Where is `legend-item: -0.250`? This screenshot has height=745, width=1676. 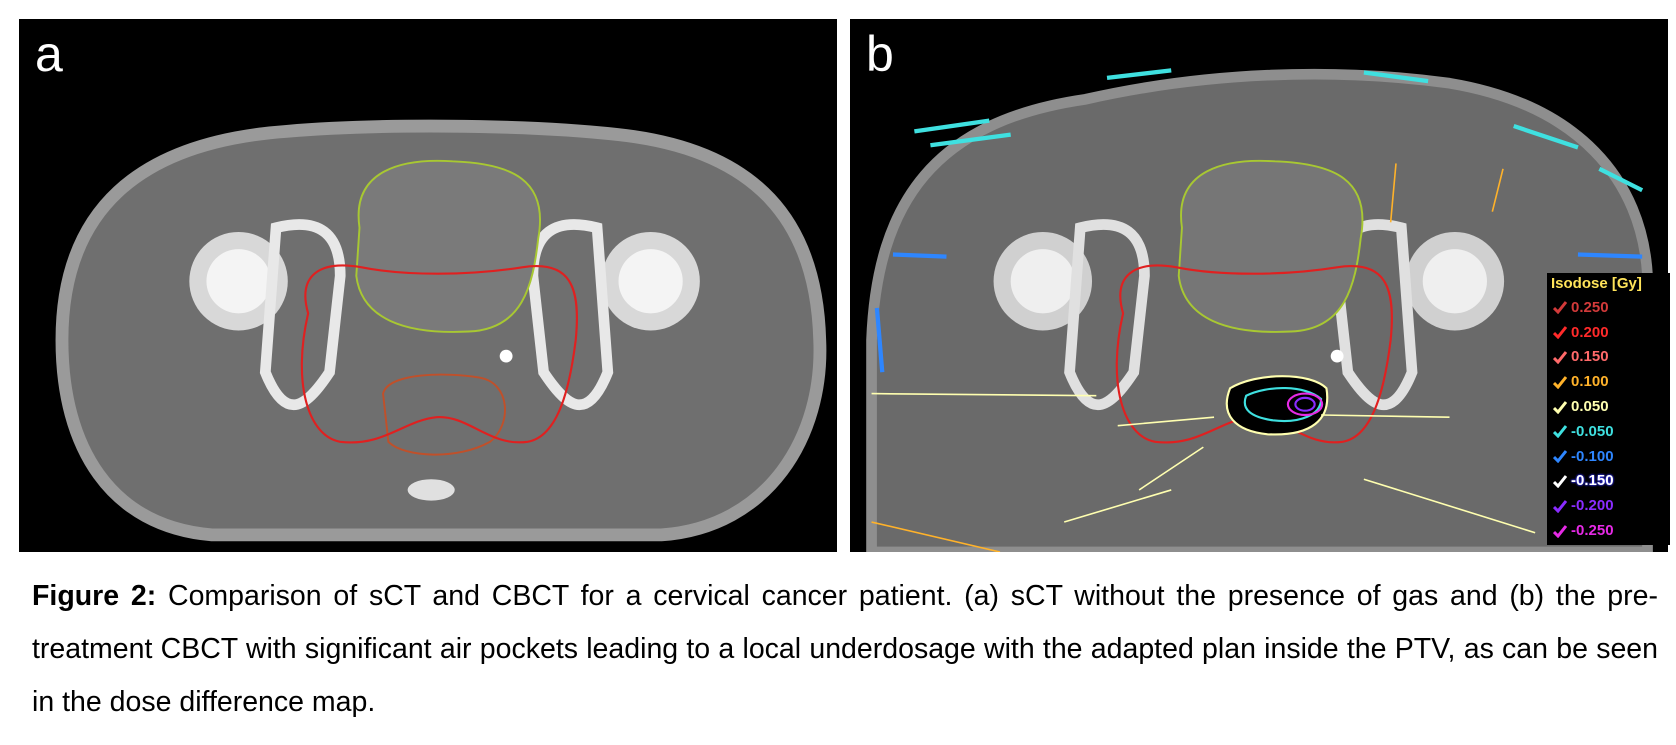 legend-item: -0.250 is located at coordinates (1608, 530).